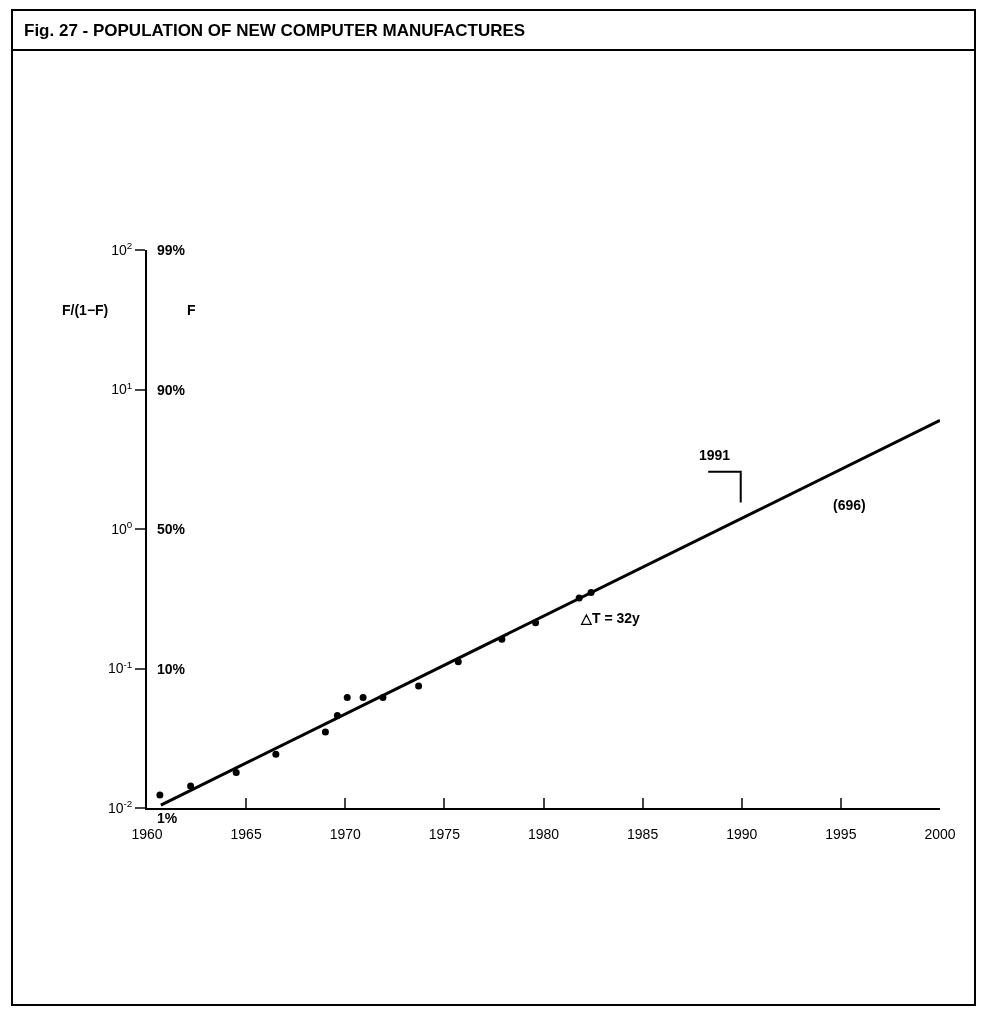 The width and height of the screenshot is (987, 1014). I want to click on y-tick-label: 10$^{0}$, so click(122, 528).